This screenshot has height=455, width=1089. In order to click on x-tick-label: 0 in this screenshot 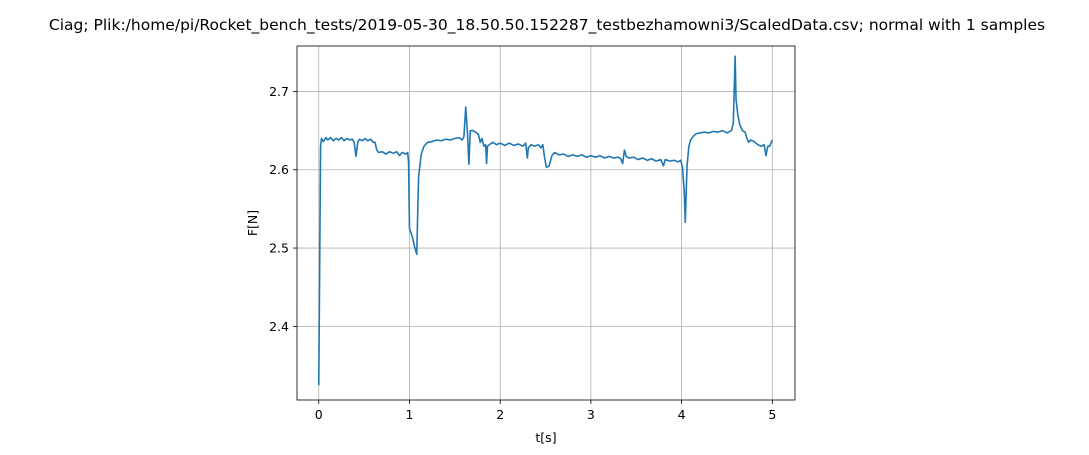, I will do `click(319, 414)`.